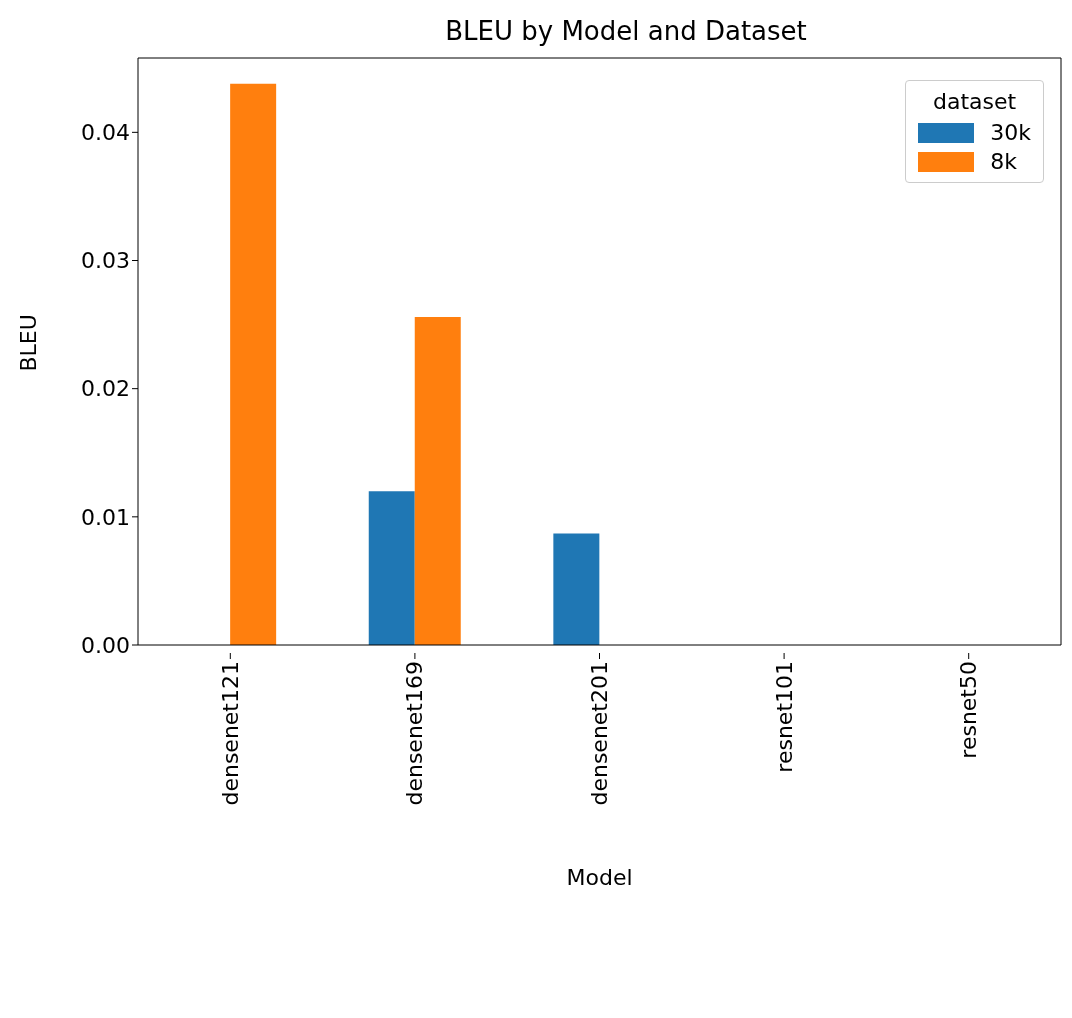 The width and height of the screenshot is (1072, 1018). I want to click on x-axis-title: Model, so click(599, 877).